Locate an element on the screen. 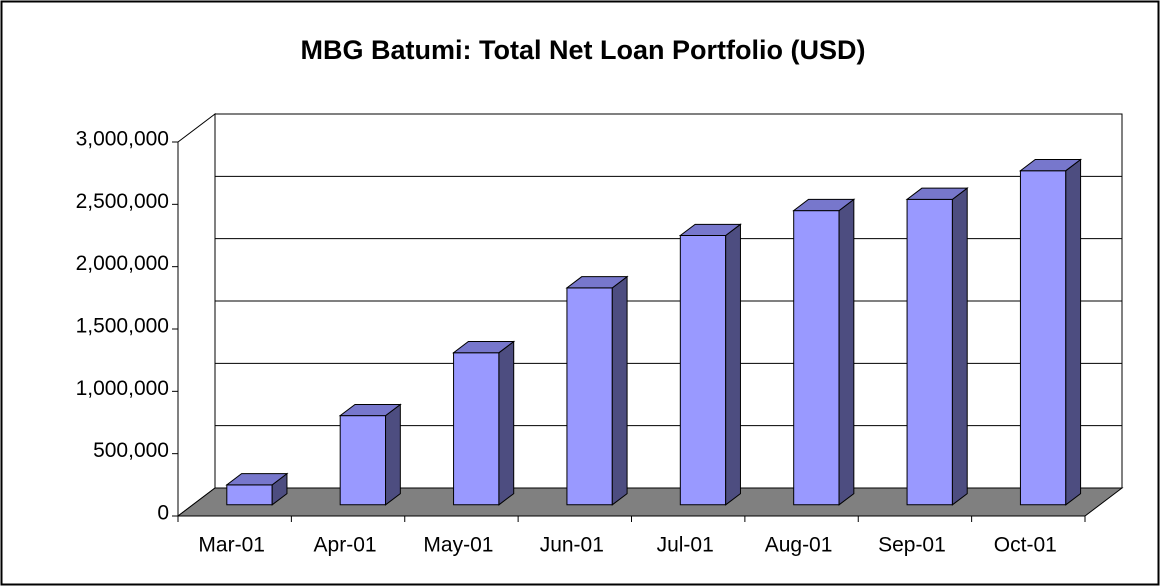  y-tick-label: 0 is located at coordinates (163, 513).